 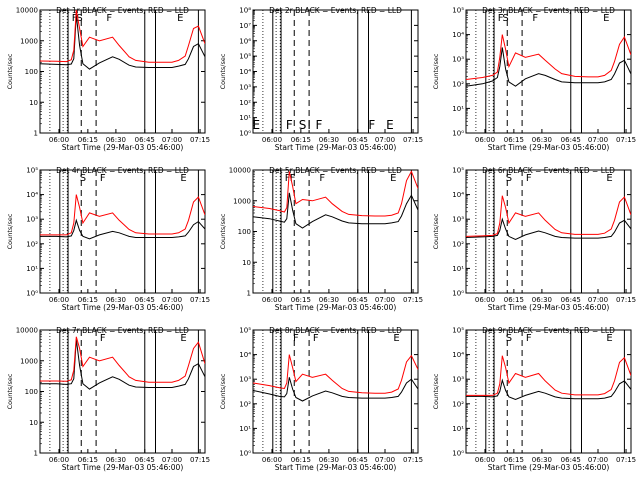 What do you see at coordinates (548, 170) in the screenshot?
I see `chart-title: Det 6r BLACK = Events, RED = LLD` at bounding box center [548, 170].